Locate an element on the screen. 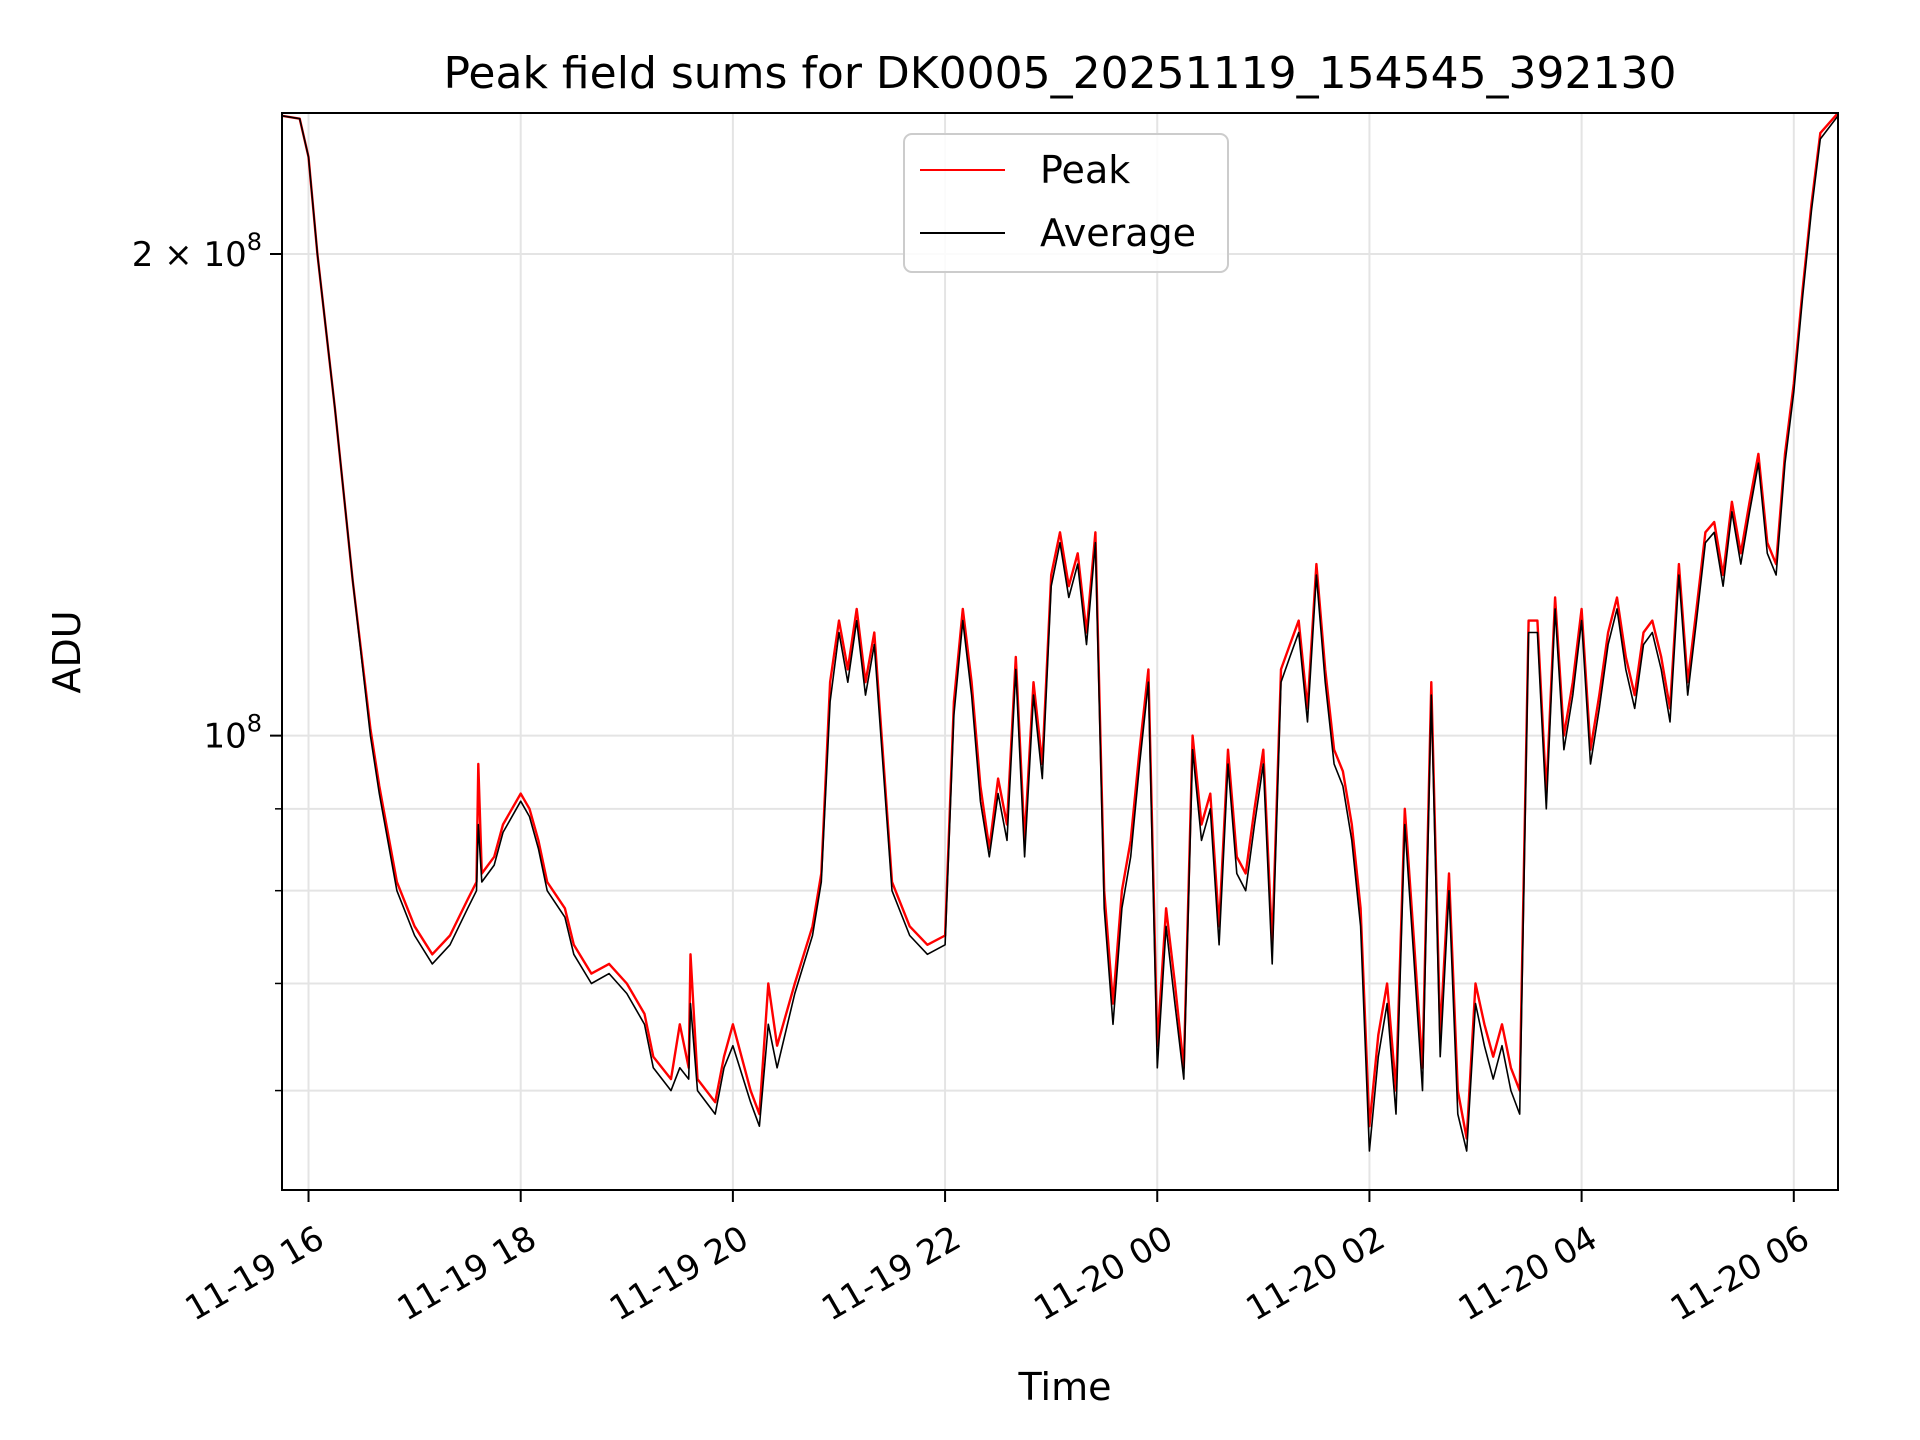 This screenshot has height=1440, width=1920. legend: Peak Average is located at coordinates (1066, 203).